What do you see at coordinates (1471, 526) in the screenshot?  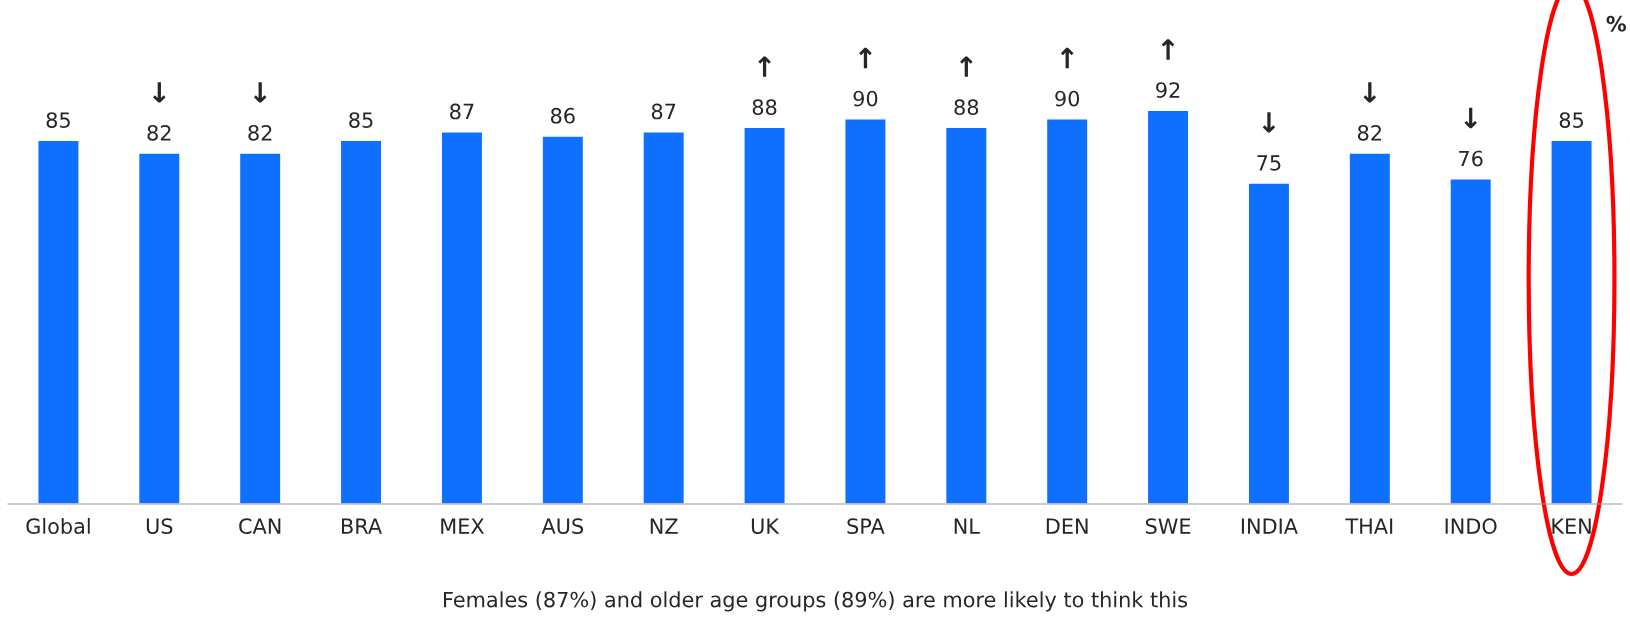 I see `x-tick-label: INDO` at bounding box center [1471, 526].